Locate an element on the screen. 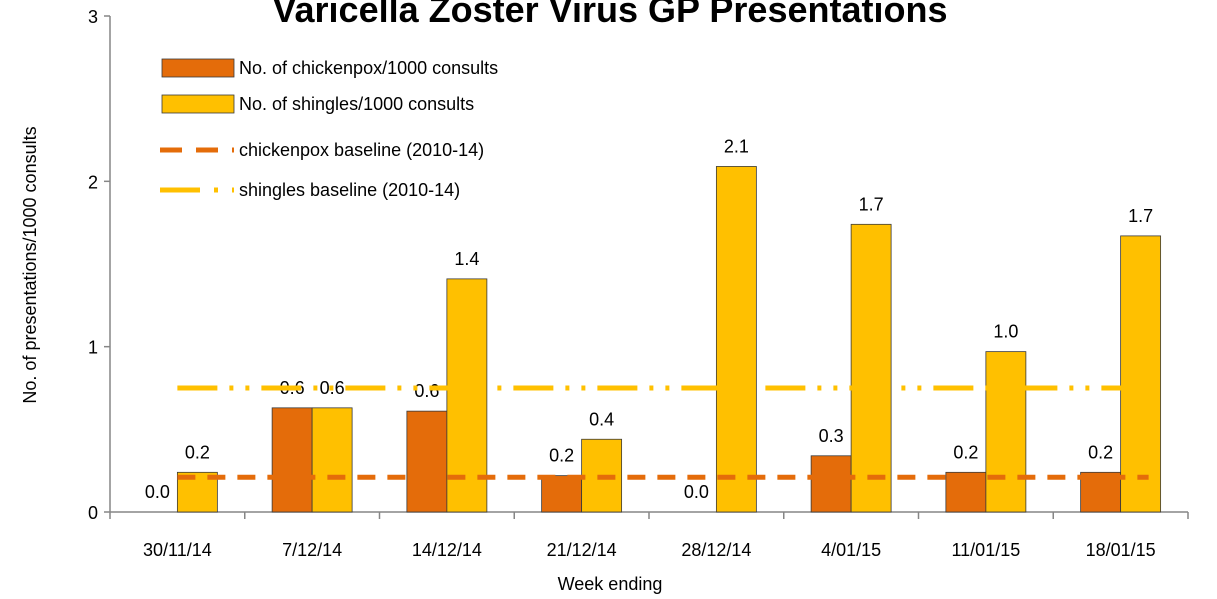 This screenshot has width=1217, height=599. data-label: 1.0 is located at coordinates (1005, 332).